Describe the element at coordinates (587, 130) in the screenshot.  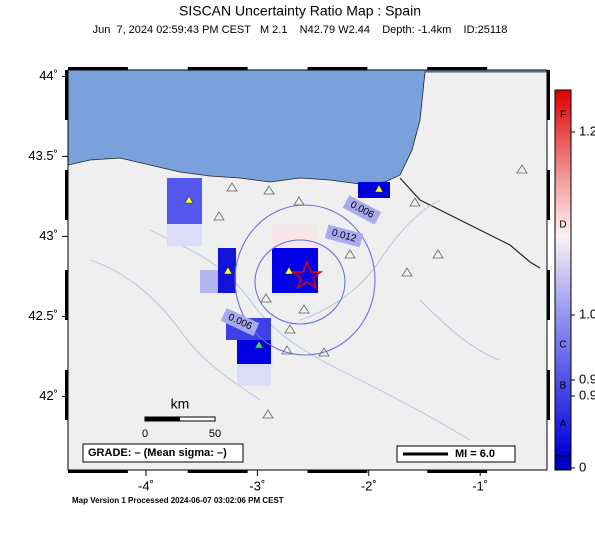
I see `colorbar-tick-label: 1.2` at that location.